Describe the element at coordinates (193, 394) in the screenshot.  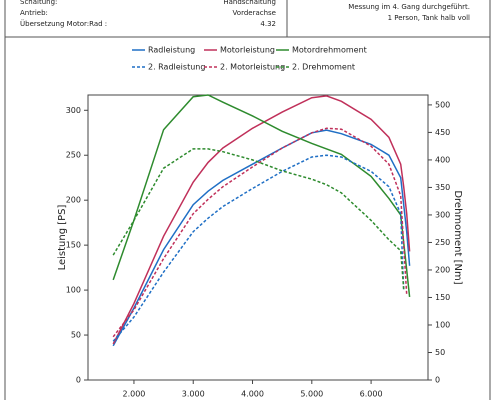
I see `x-tick-label: 3.000` at that location.